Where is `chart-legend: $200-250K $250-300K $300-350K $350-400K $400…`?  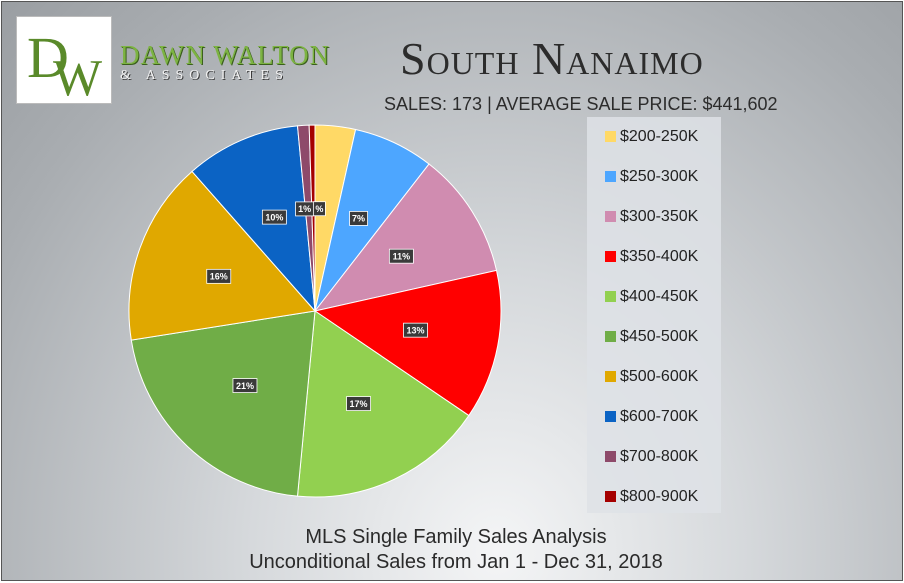
chart-legend: $200-250K $250-300K $300-350K $350-400K $400… is located at coordinates (654, 315).